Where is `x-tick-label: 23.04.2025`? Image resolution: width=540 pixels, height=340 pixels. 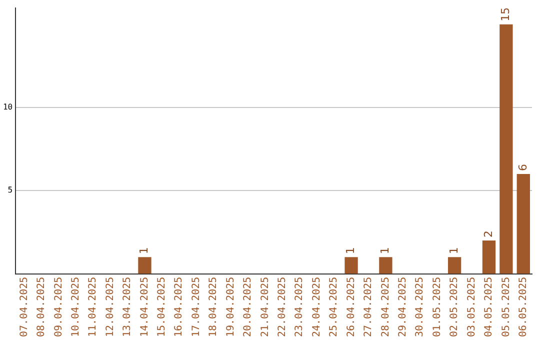 x-tick-label: 23.04.2025 is located at coordinates (300, 307).